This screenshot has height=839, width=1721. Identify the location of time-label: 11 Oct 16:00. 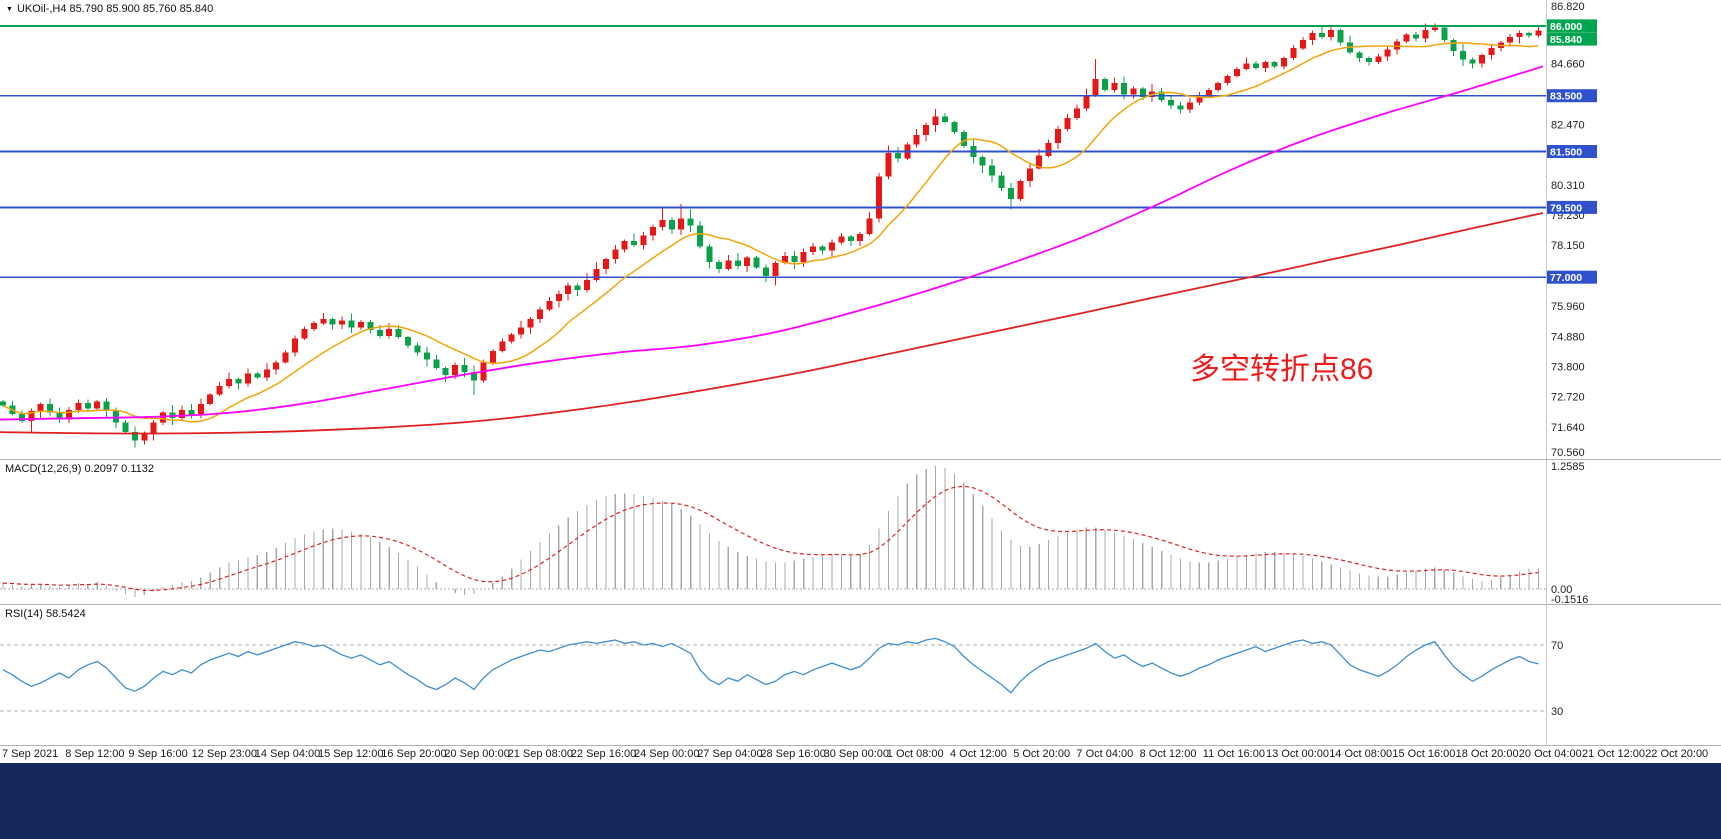
(1233, 754).